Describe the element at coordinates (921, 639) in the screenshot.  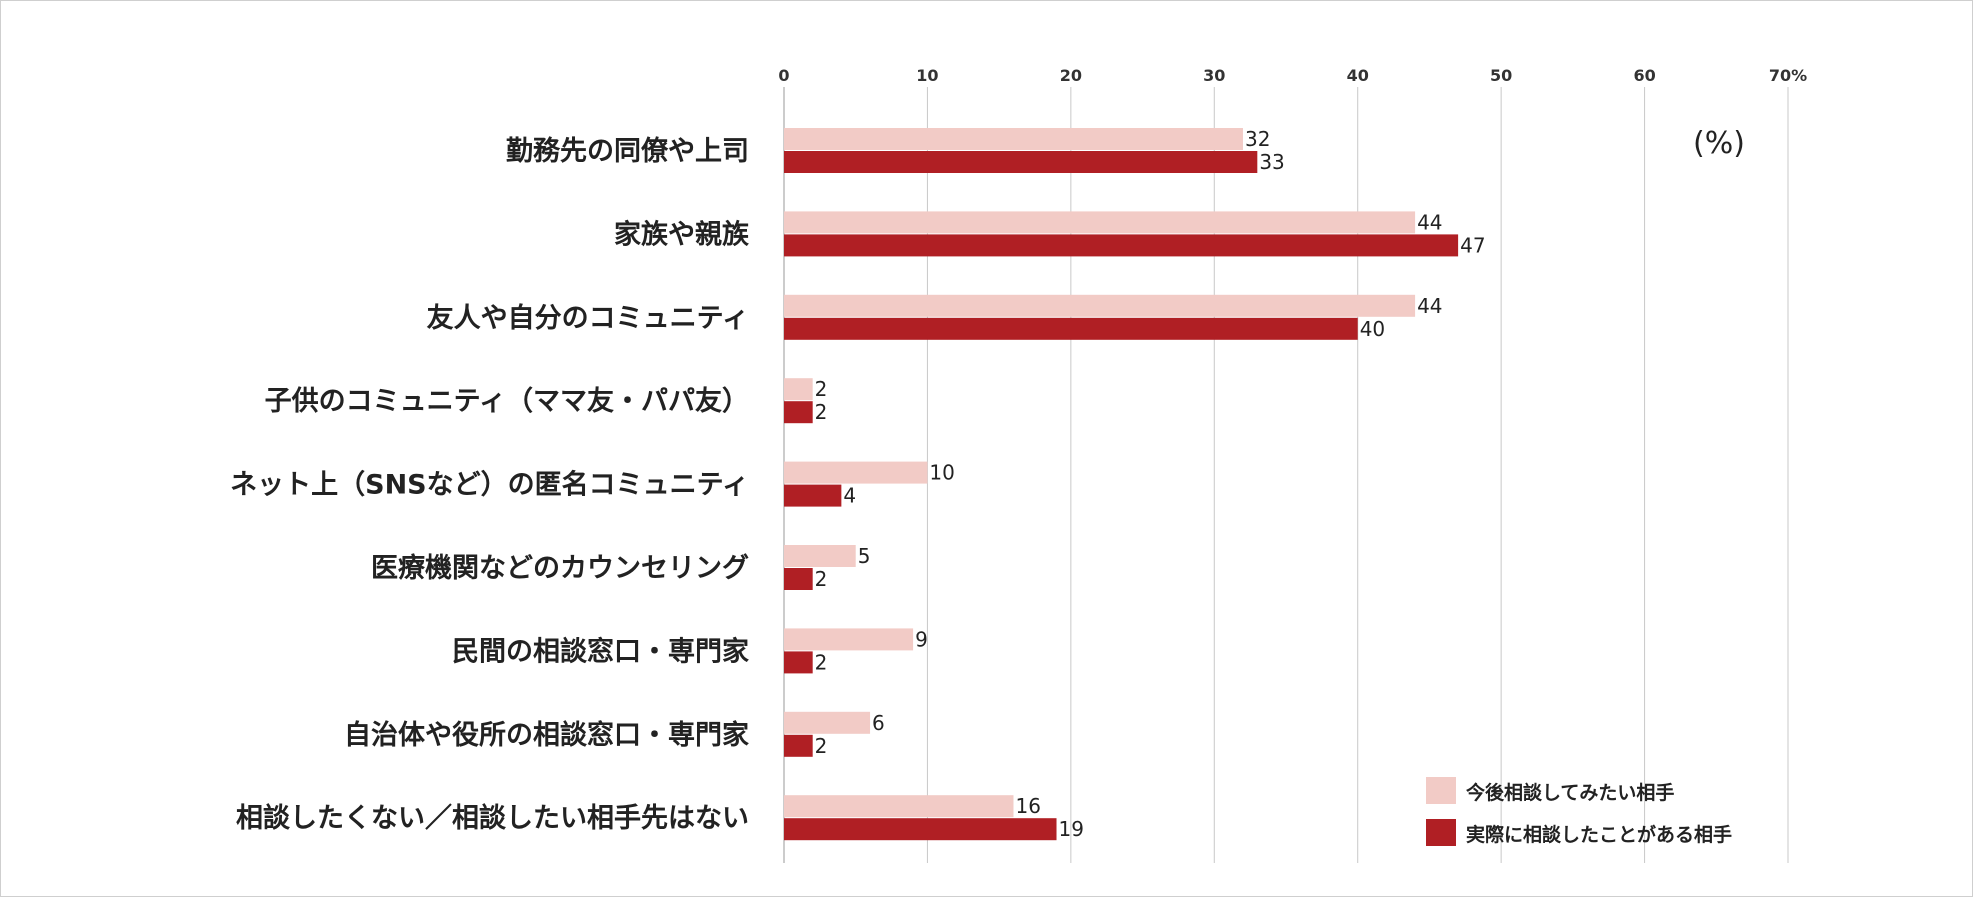
I see `data-label: 9` at that location.